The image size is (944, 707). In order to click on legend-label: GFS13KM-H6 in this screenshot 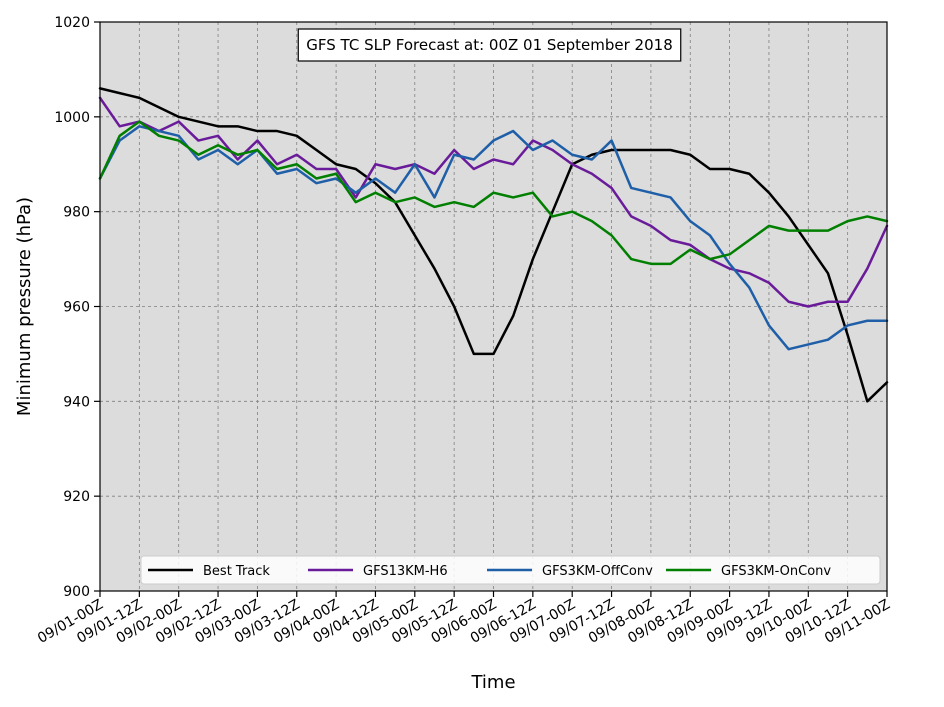, I will do `click(405, 571)`.